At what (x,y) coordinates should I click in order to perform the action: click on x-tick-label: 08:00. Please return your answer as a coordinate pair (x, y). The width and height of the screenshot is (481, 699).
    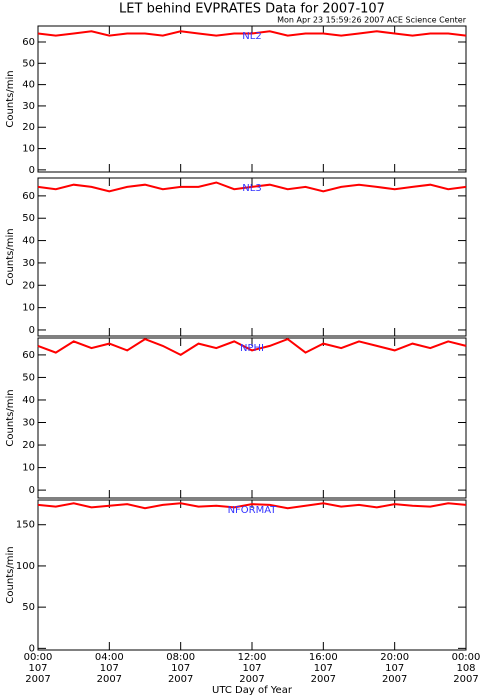
    Looking at the image, I should click on (180, 657).